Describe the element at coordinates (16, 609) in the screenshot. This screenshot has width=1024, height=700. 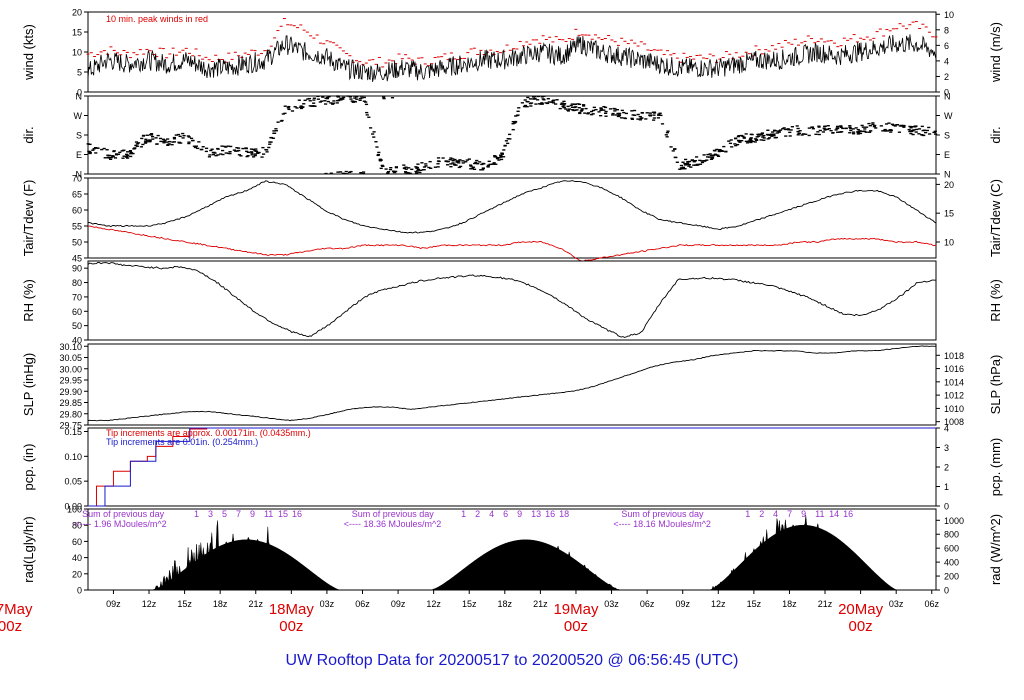
I see `day-label-date: 17May` at that location.